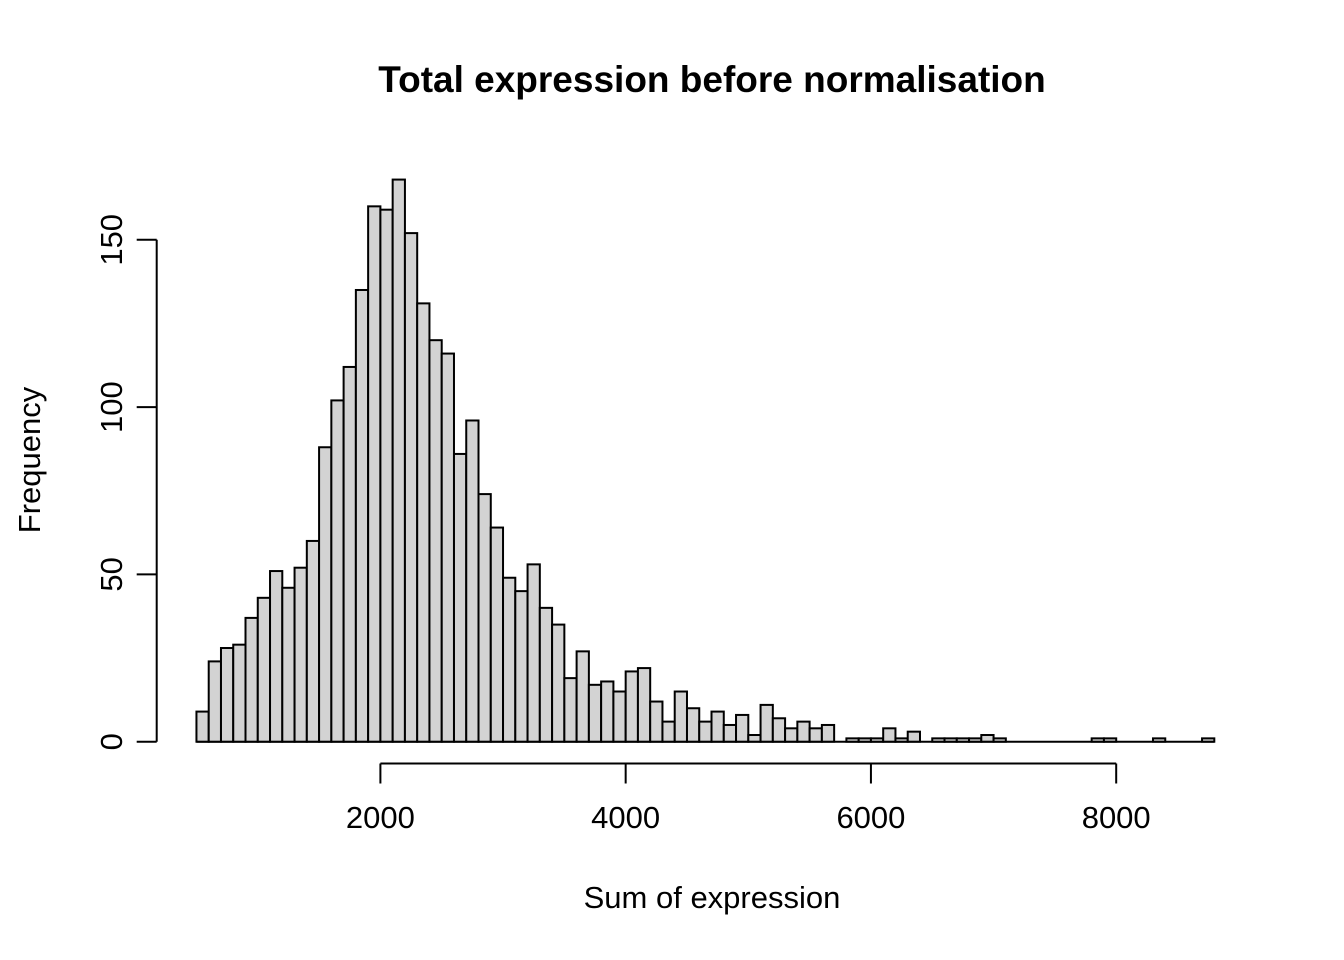 The height and width of the screenshot is (960, 1344). Describe the element at coordinates (712, 79) in the screenshot. I see `chart-title: Total expression before normalisation` at that location.